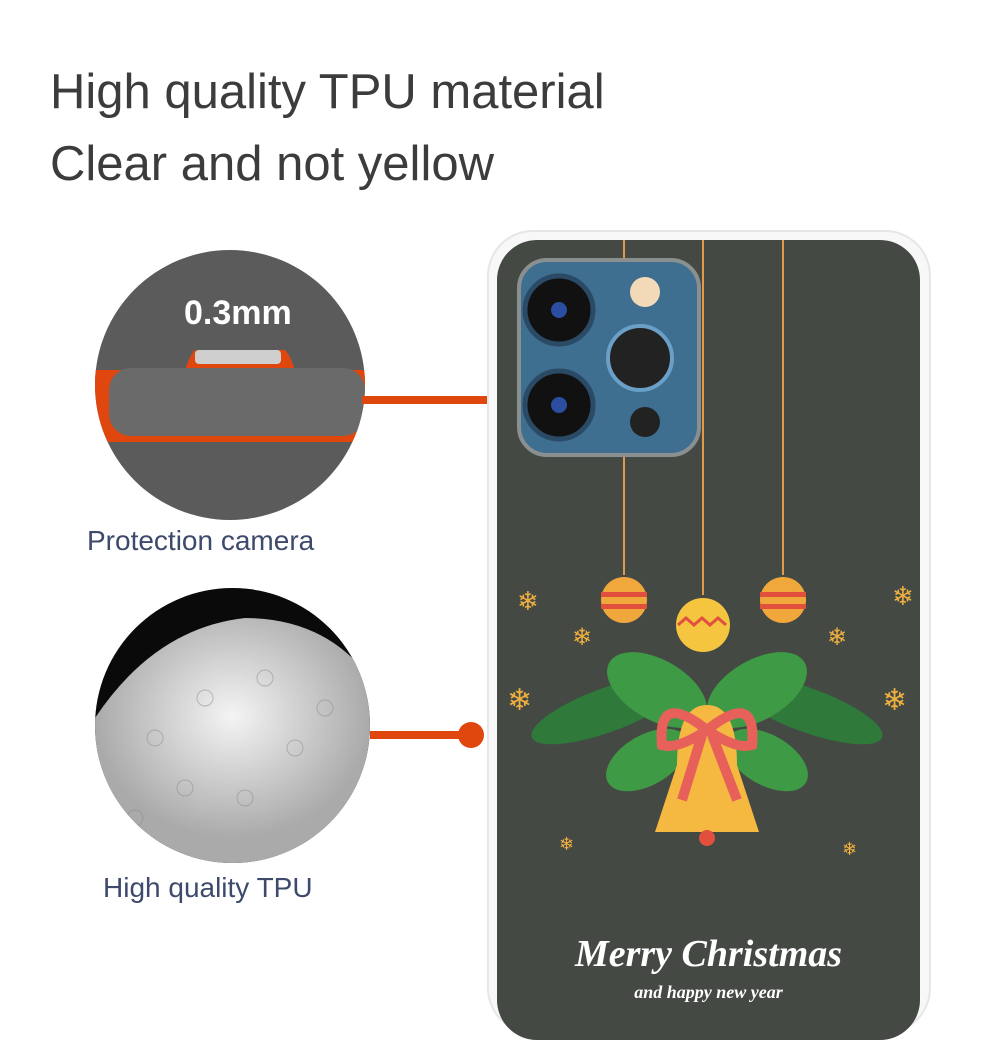  Describe the element at coordinates (238, 357) in the screenshot. I see `lens-surface` at that location.